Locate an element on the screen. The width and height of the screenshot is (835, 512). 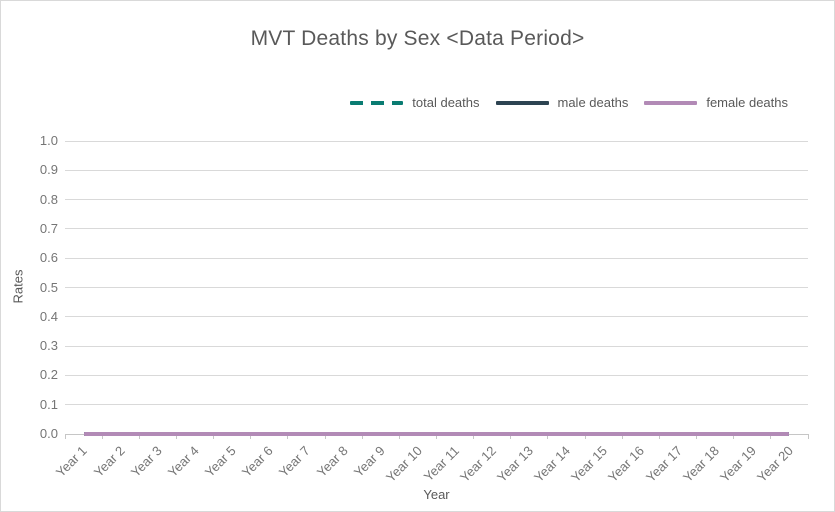
y-tick-label: 0.9 is located at coordinates (48, 170).